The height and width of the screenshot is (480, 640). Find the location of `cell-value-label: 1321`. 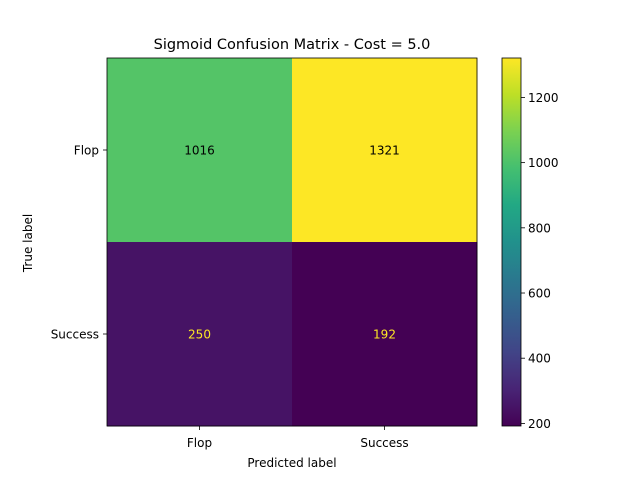

cell-value-label: 1321 is located at coordinates (384, 151).